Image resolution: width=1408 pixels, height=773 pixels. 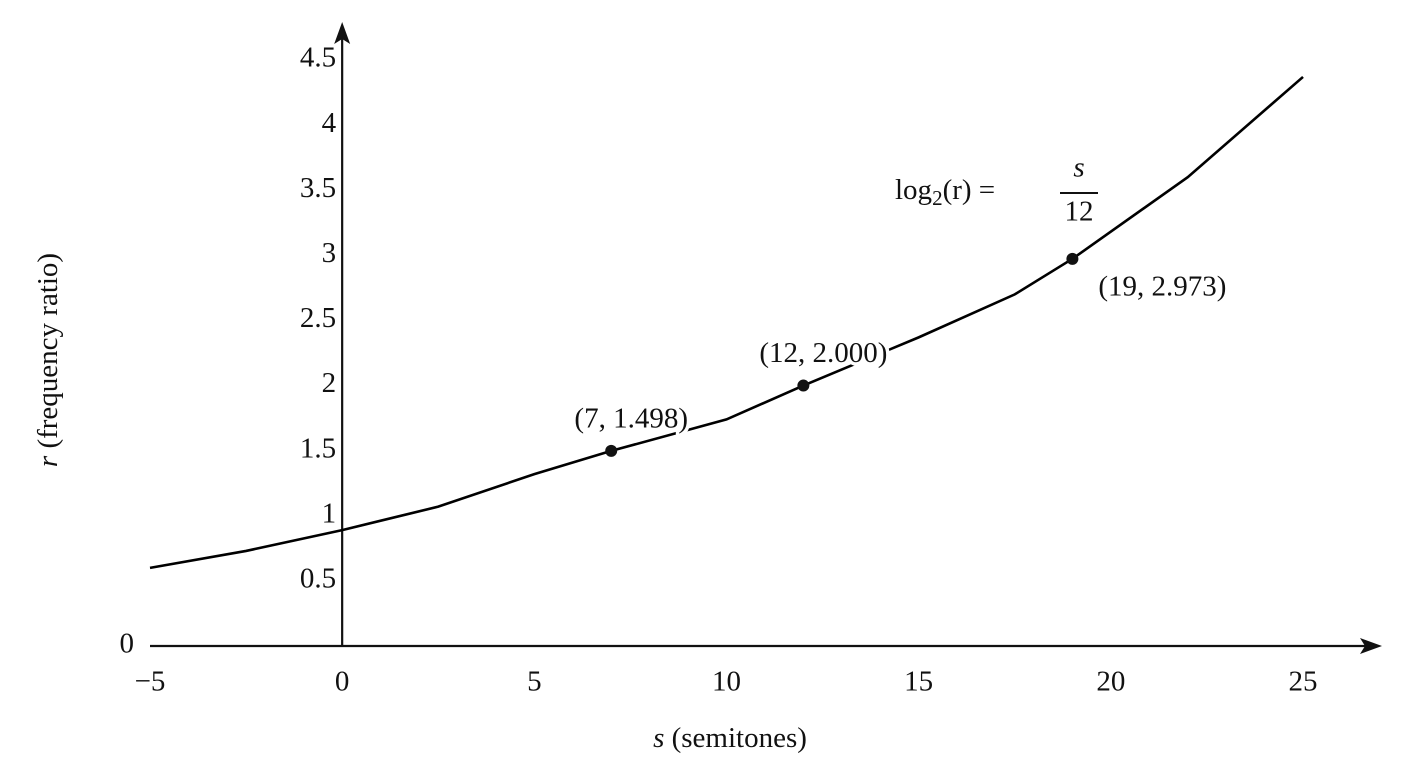 What do you see at coordinates (1079, 212) in the screenshot?
I see `formula-den: 12` at bounding box center [1079, 212].